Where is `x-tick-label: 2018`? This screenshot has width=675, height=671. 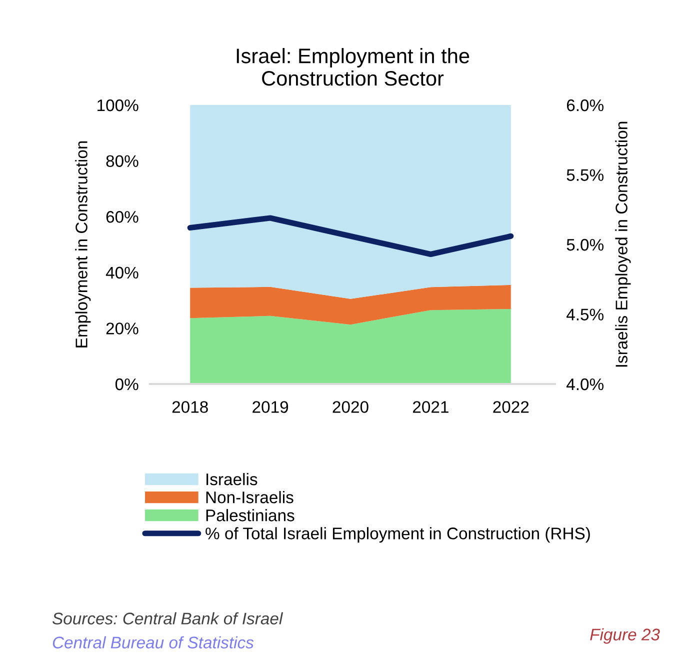 x-tick-label: 2018 is located at coordinates (190, 407).